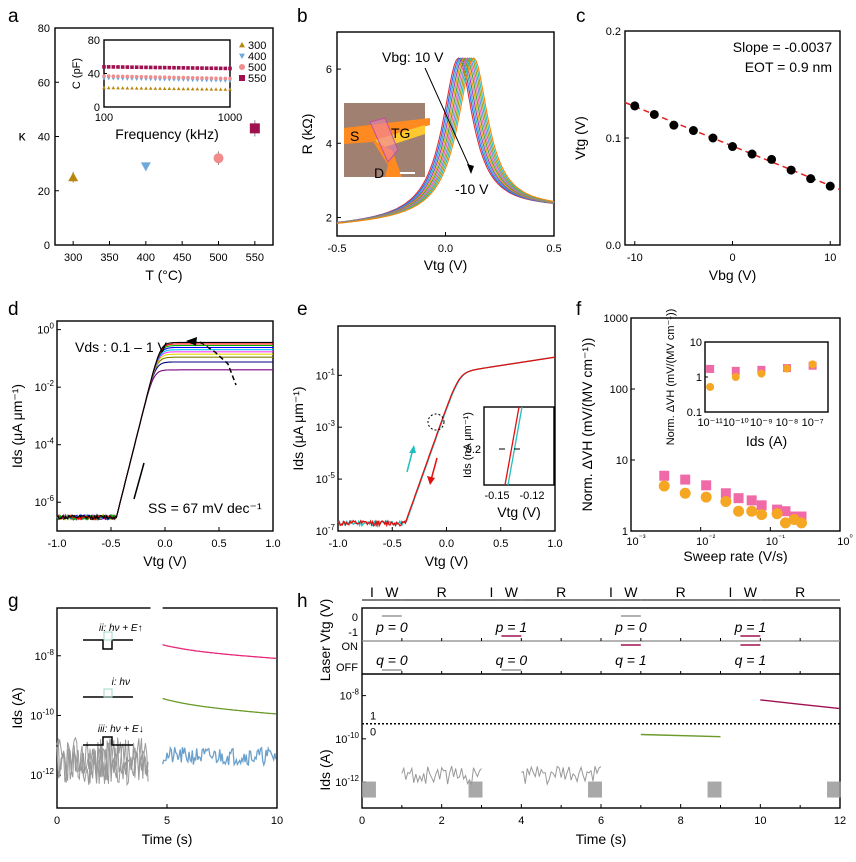 Image resolution: width=856 pixels, height=862 pixels. I want to click on vtg-tick-label: 0, so click(355, 618).